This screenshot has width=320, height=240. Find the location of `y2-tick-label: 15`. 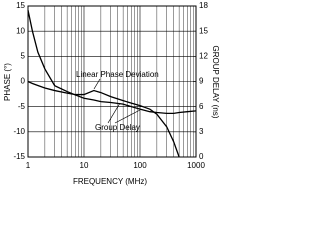

y2-tick-label: 15 is located at coordinates (203, 30).